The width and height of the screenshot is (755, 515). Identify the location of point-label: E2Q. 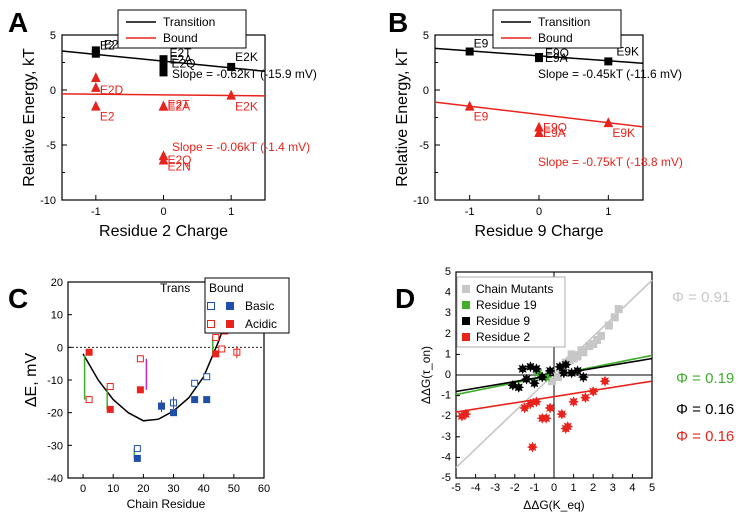
(180, 160).